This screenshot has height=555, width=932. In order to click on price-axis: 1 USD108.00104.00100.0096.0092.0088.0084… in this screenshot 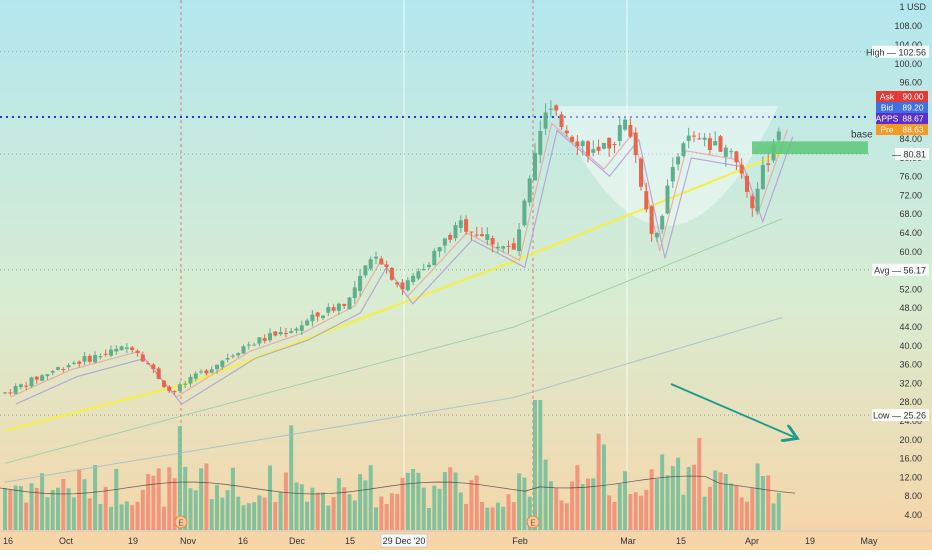, I will do `click(897, 261)`.